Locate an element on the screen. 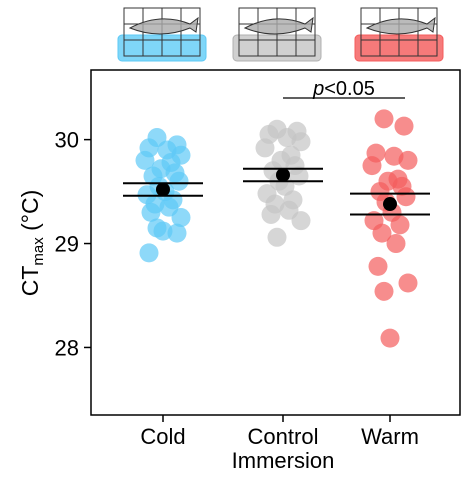 The image size is (467, 479). significance-label: p<0.05 is located at coordinates (343, 89).